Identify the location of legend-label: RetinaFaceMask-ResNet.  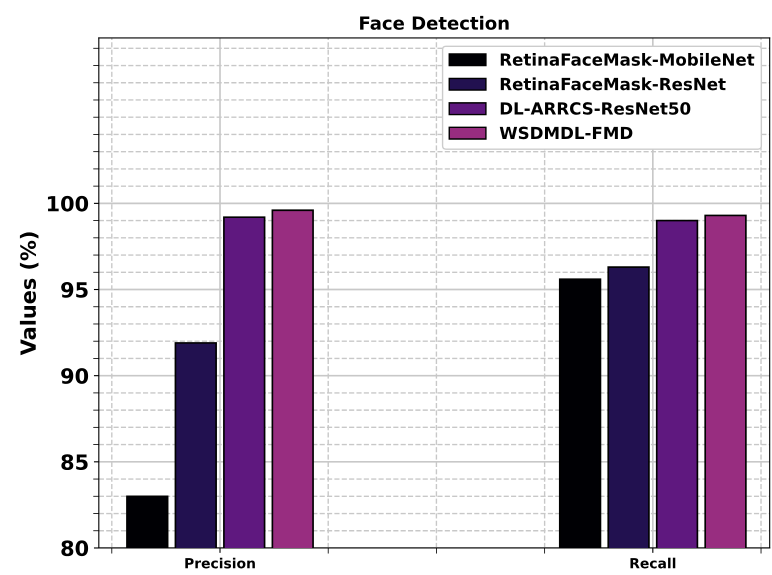
(613, 83).